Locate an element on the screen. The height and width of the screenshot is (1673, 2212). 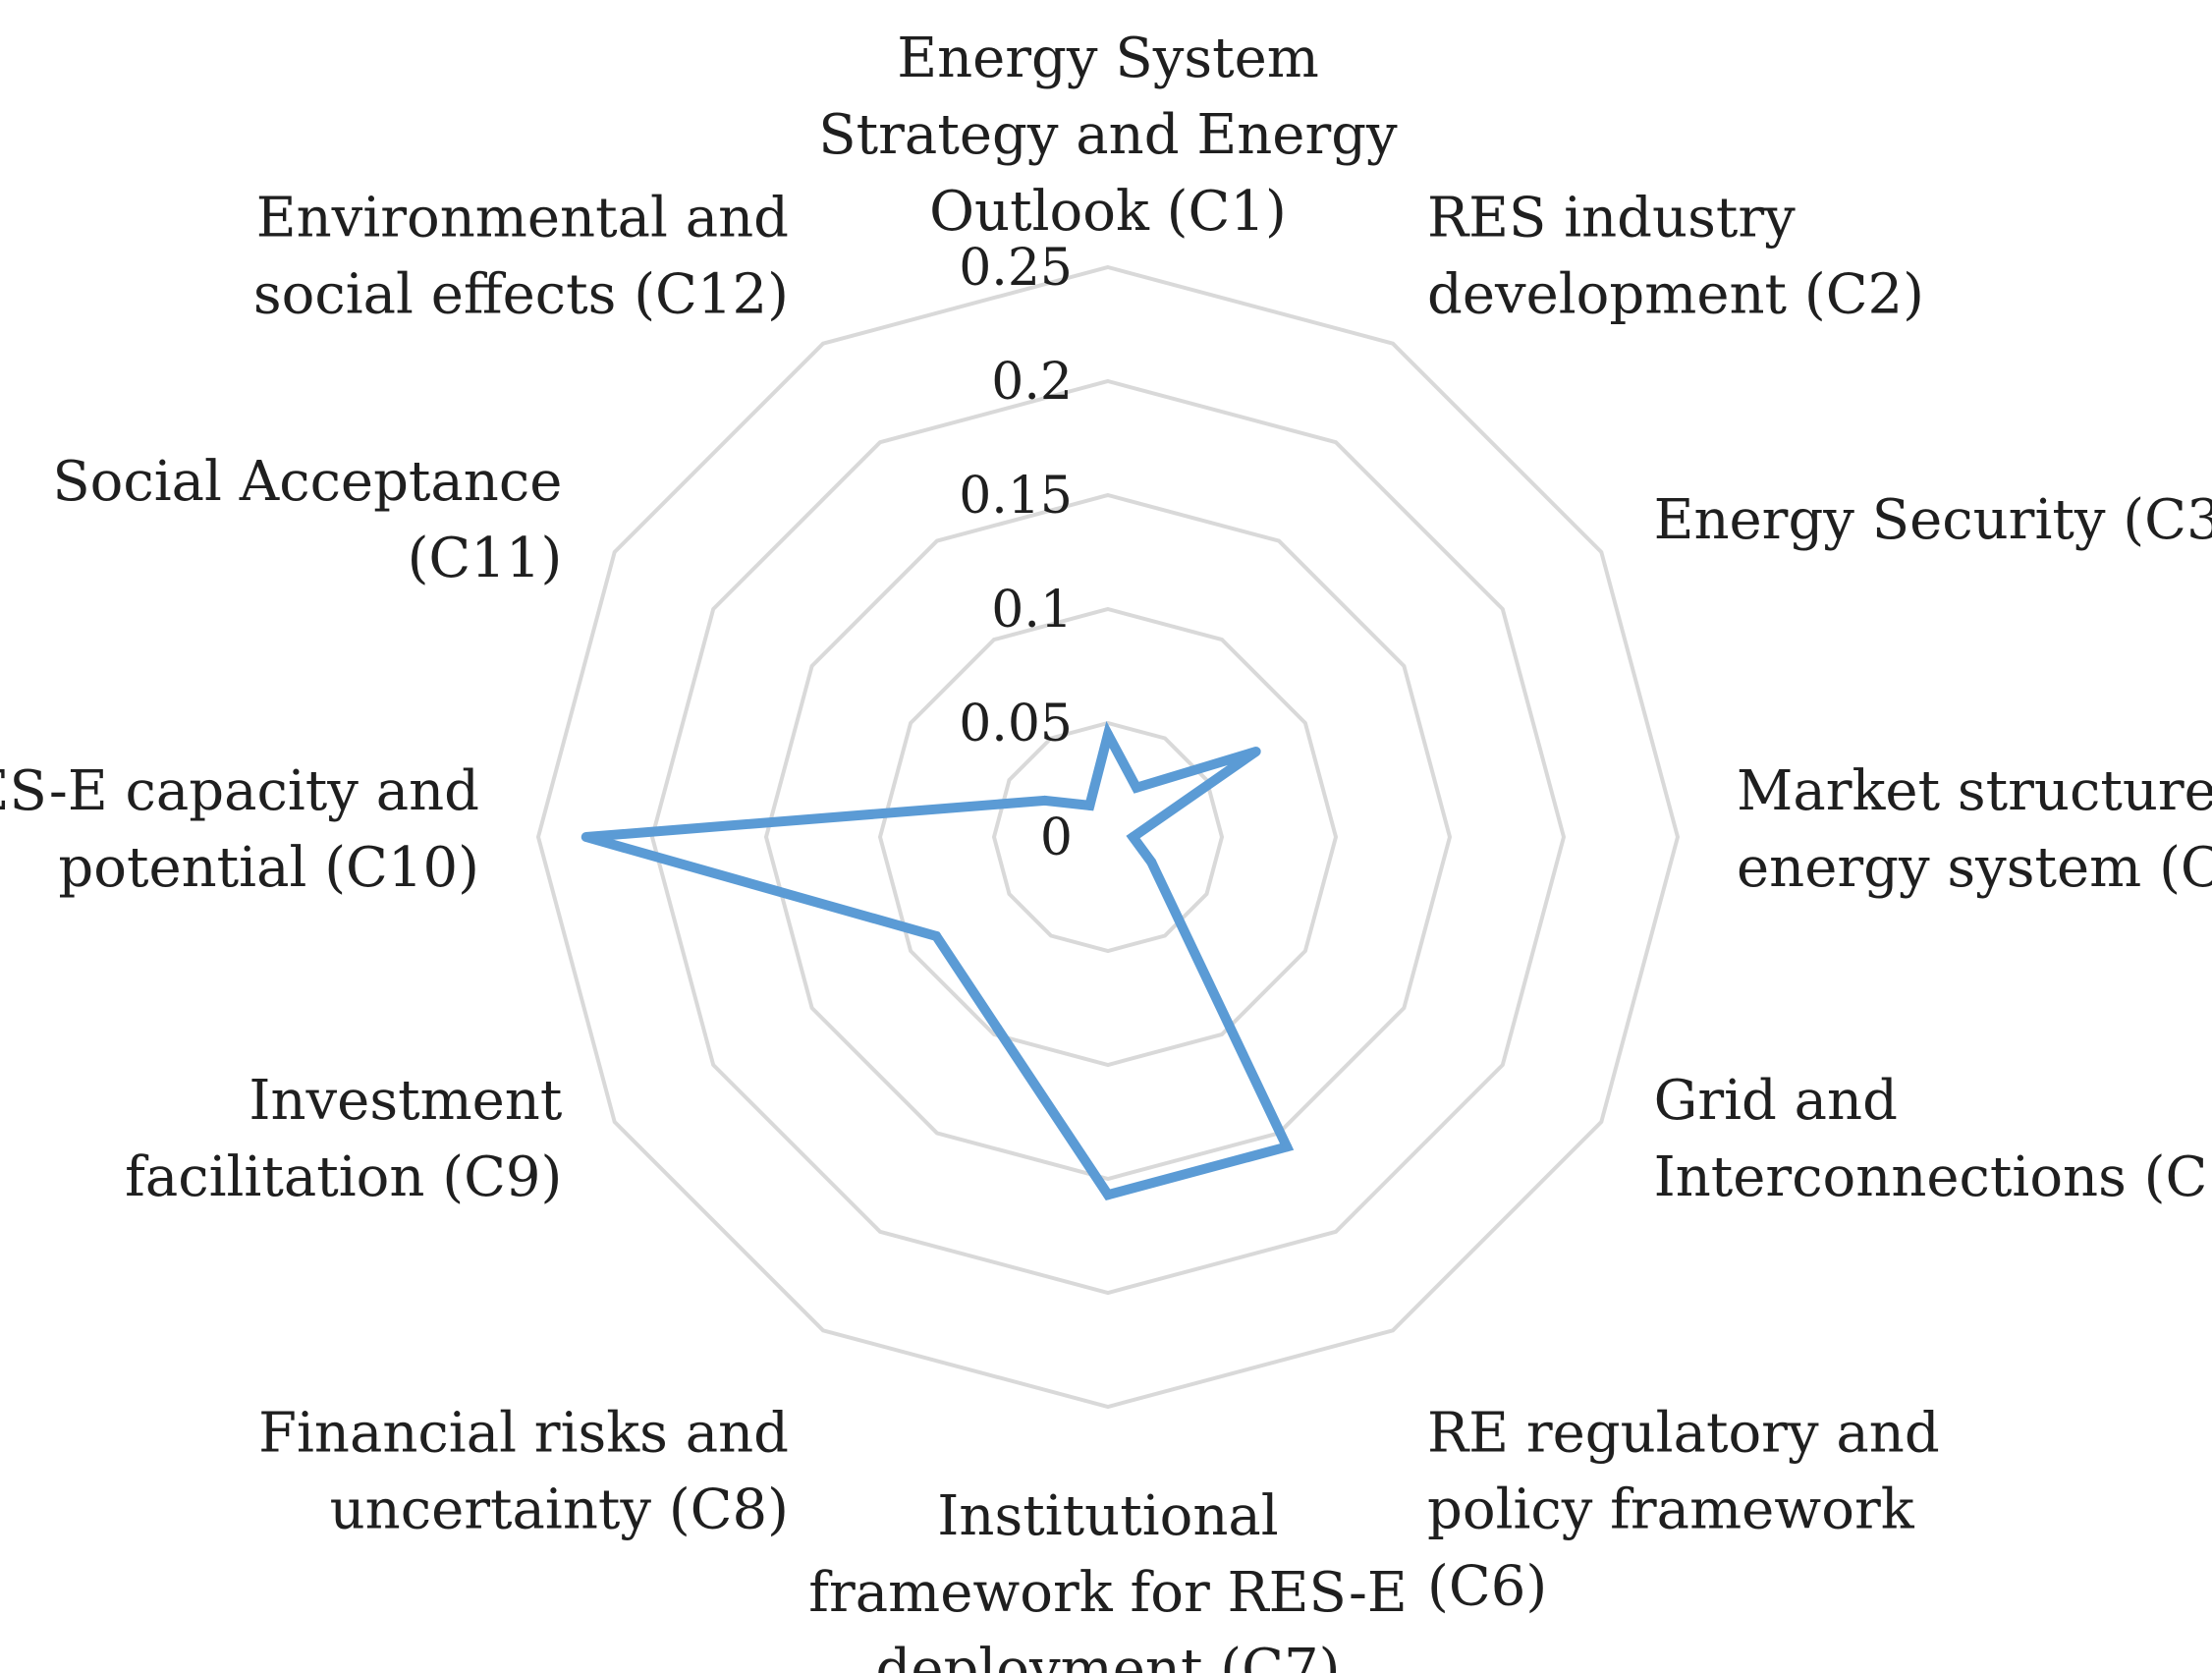
category-label-line: social effects (C12) is located at coordinates (521, 294).